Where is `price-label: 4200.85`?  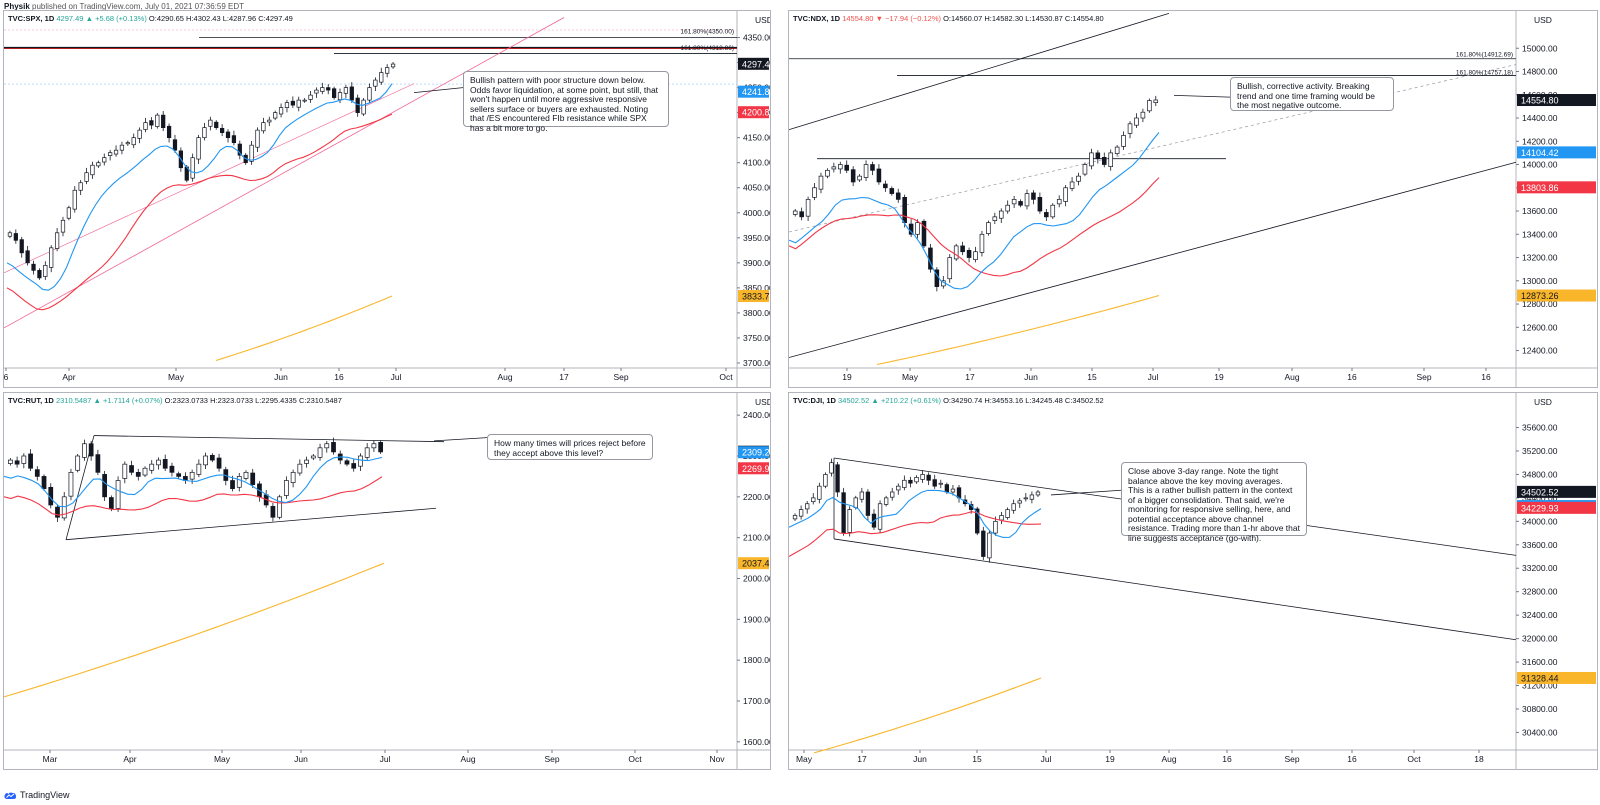
price-label: 4200.85 is located at coordinates (756, 112).